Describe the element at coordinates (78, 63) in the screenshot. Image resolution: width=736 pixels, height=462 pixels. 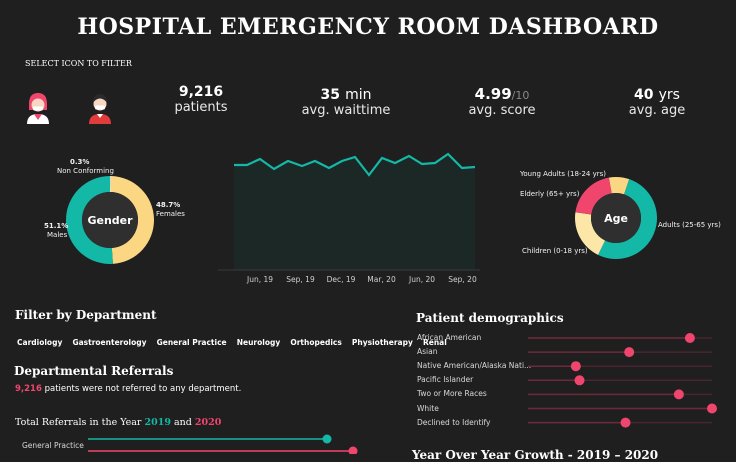
I see `filter-hint: SELECT ICON TO FILTER` at that location.